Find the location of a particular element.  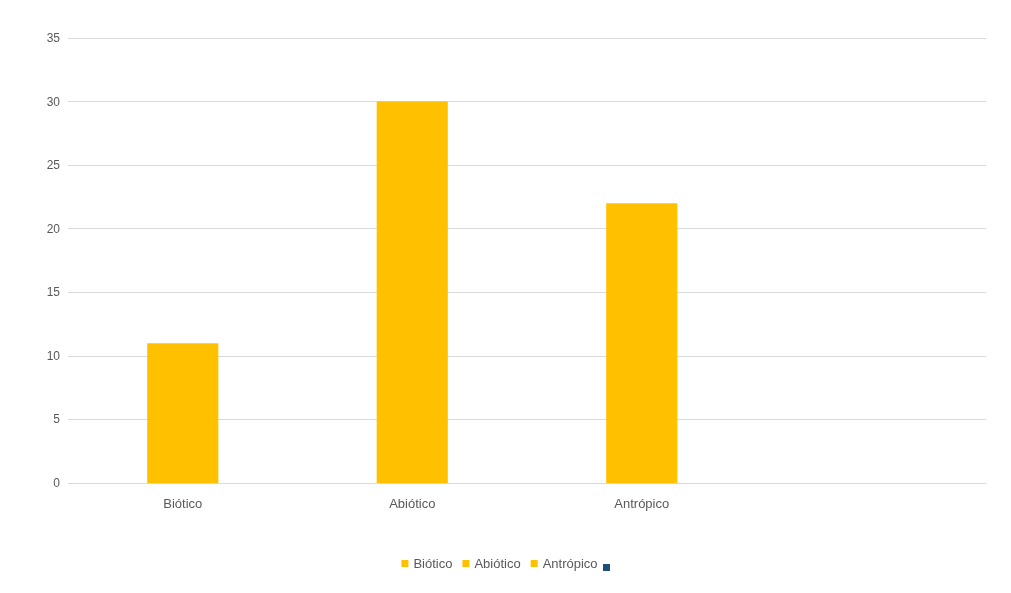

y-tick-label: 35 is located at coordinates (53, 38).